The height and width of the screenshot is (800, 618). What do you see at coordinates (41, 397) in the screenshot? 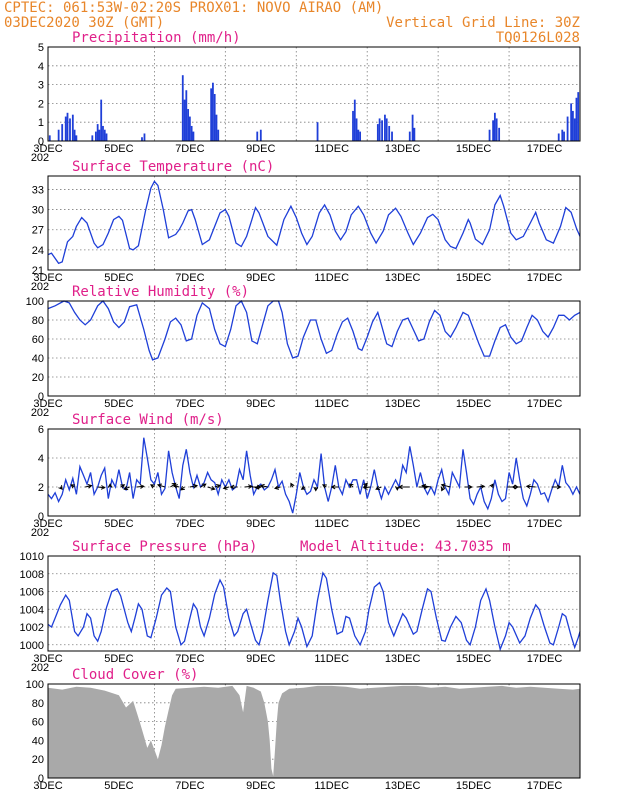
I see `rh-ytick: 0` at bounding box center [41, 397].